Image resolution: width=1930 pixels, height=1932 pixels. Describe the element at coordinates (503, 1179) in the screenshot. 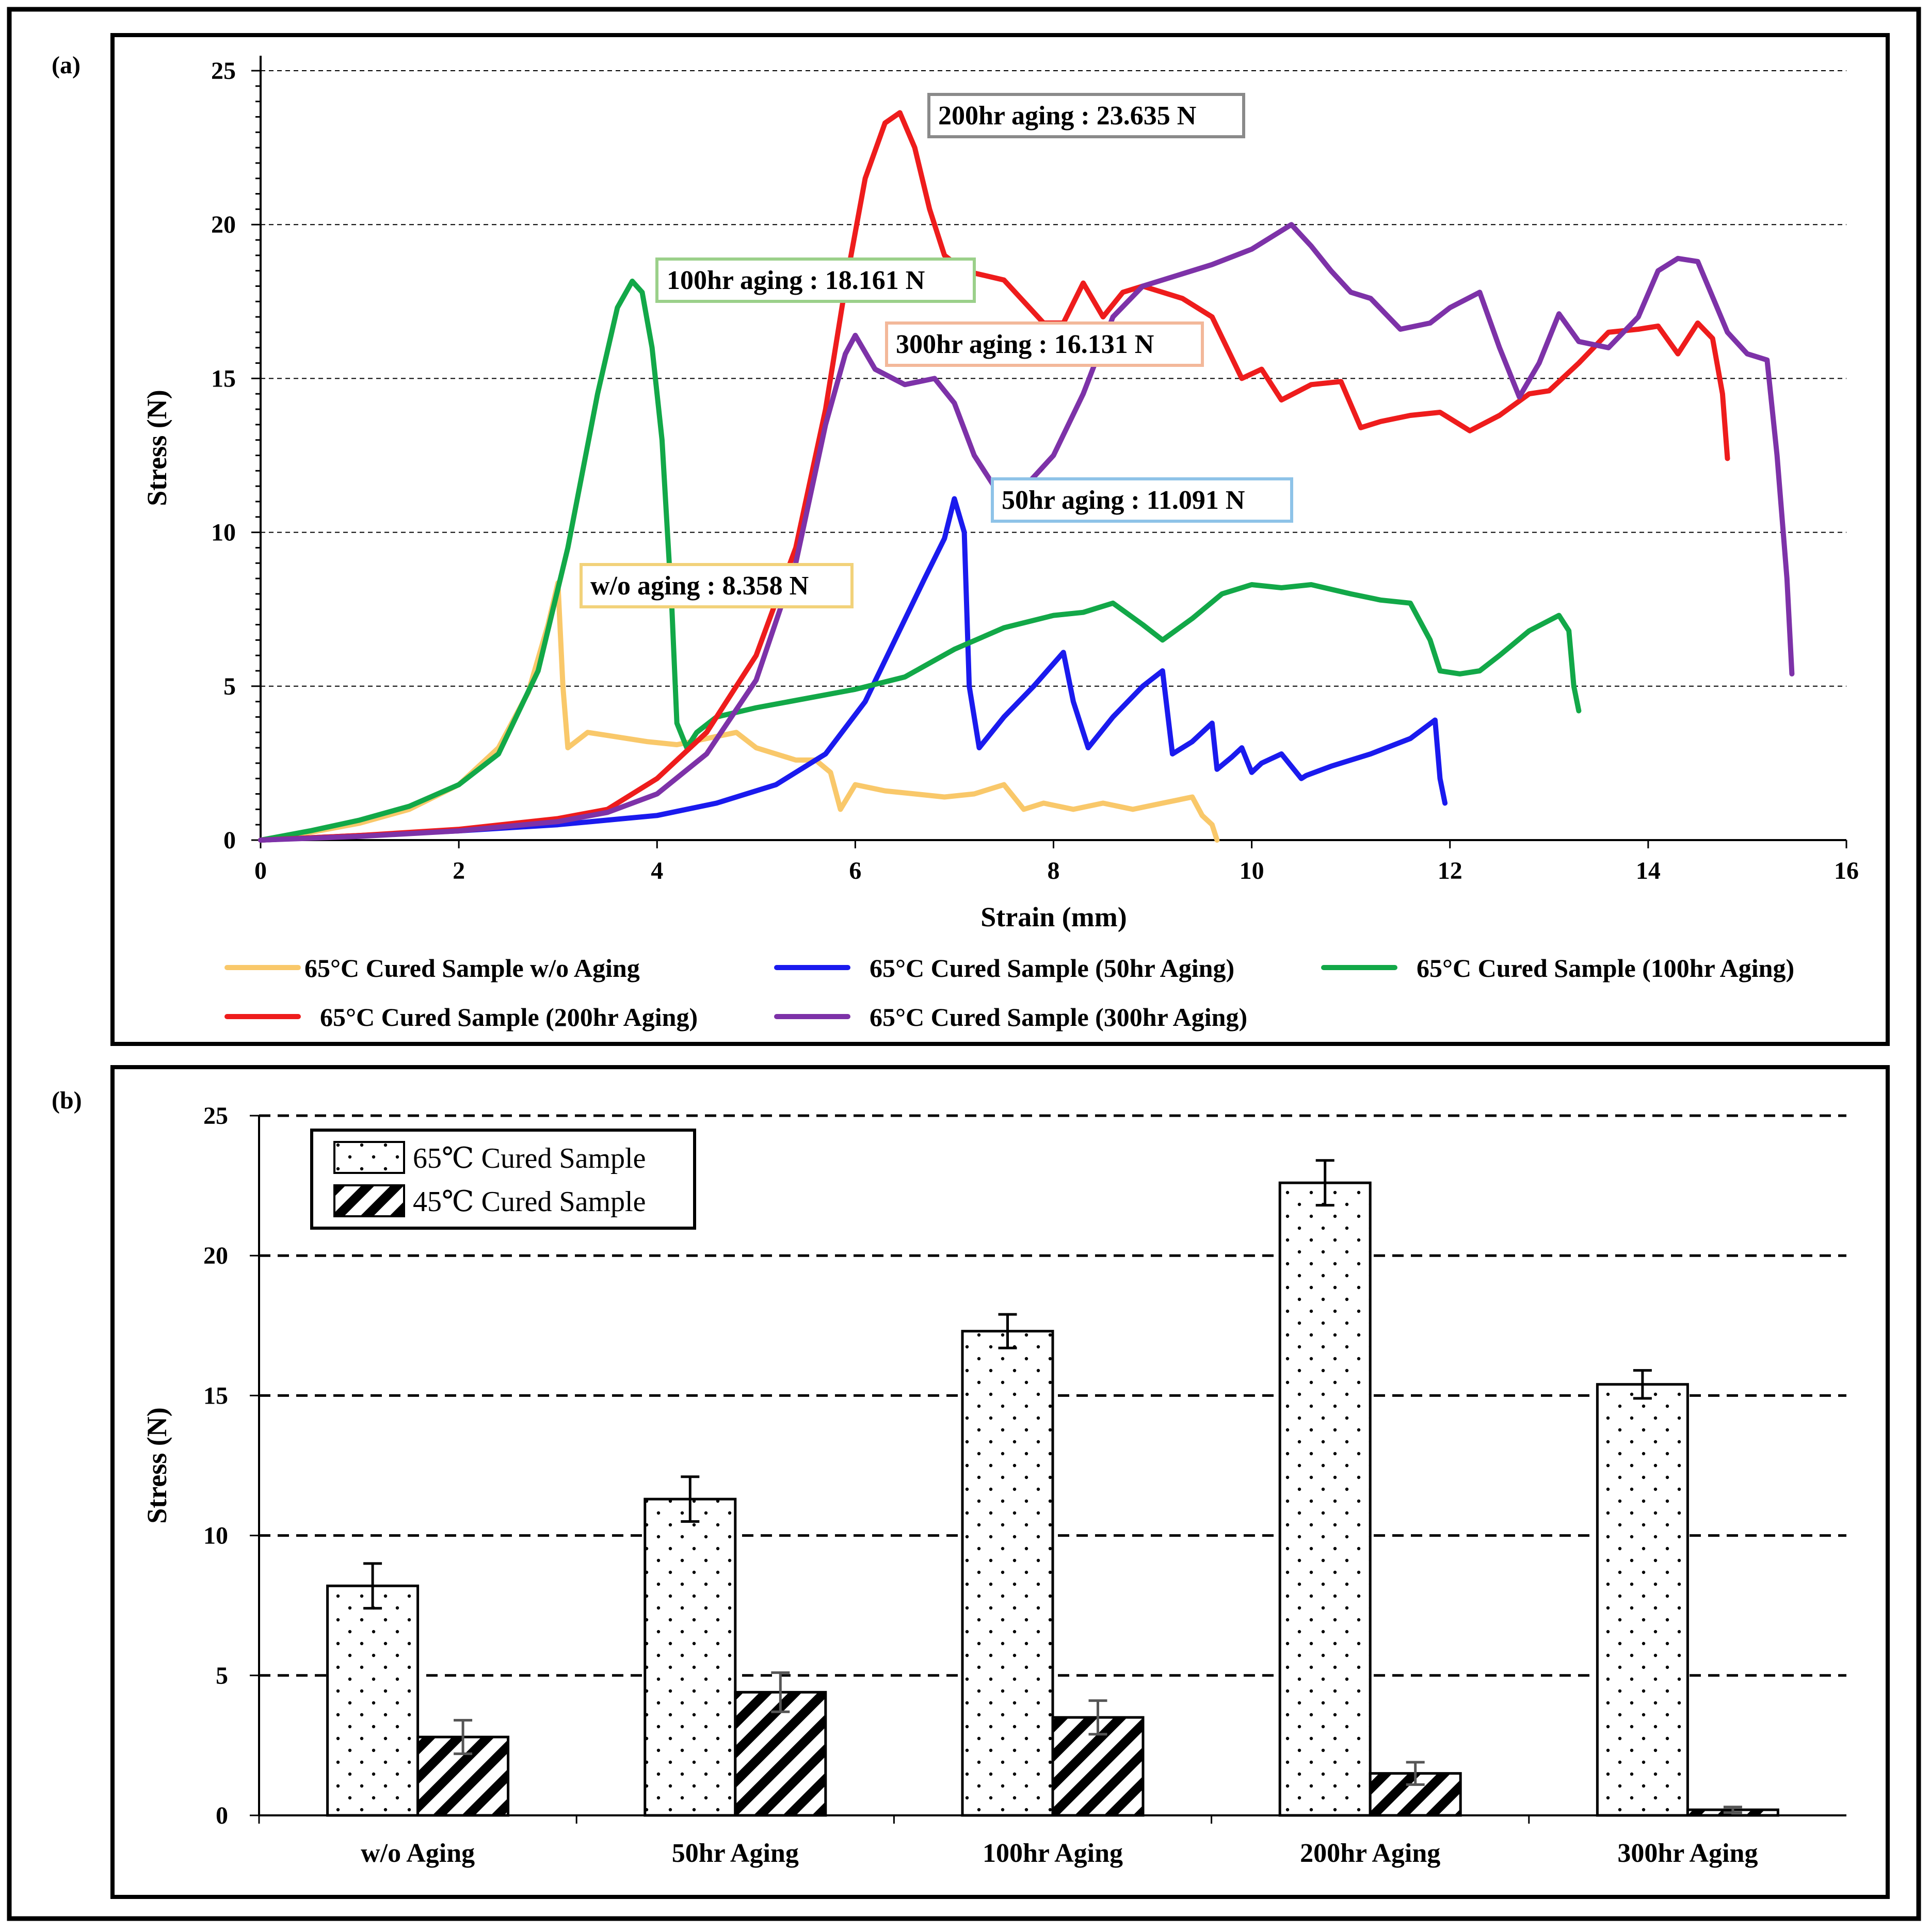

I see `panel-b-legend: 65℃ Cured Sample 45℃ Cured Sample` at that location.